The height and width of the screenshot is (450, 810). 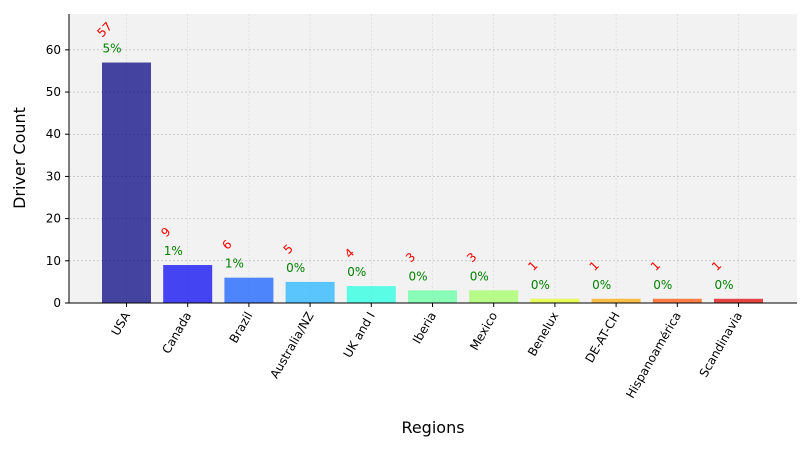 I want to click on x-tick-label: Brazil, so click(x=241, y=328).